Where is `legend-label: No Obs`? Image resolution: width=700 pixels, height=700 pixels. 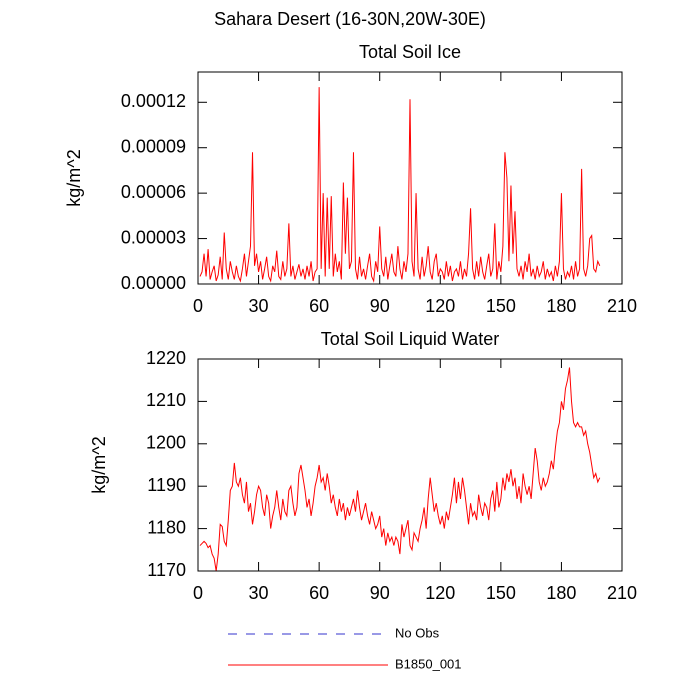
legend-label: No Obs is located at coordinates (417, 632).